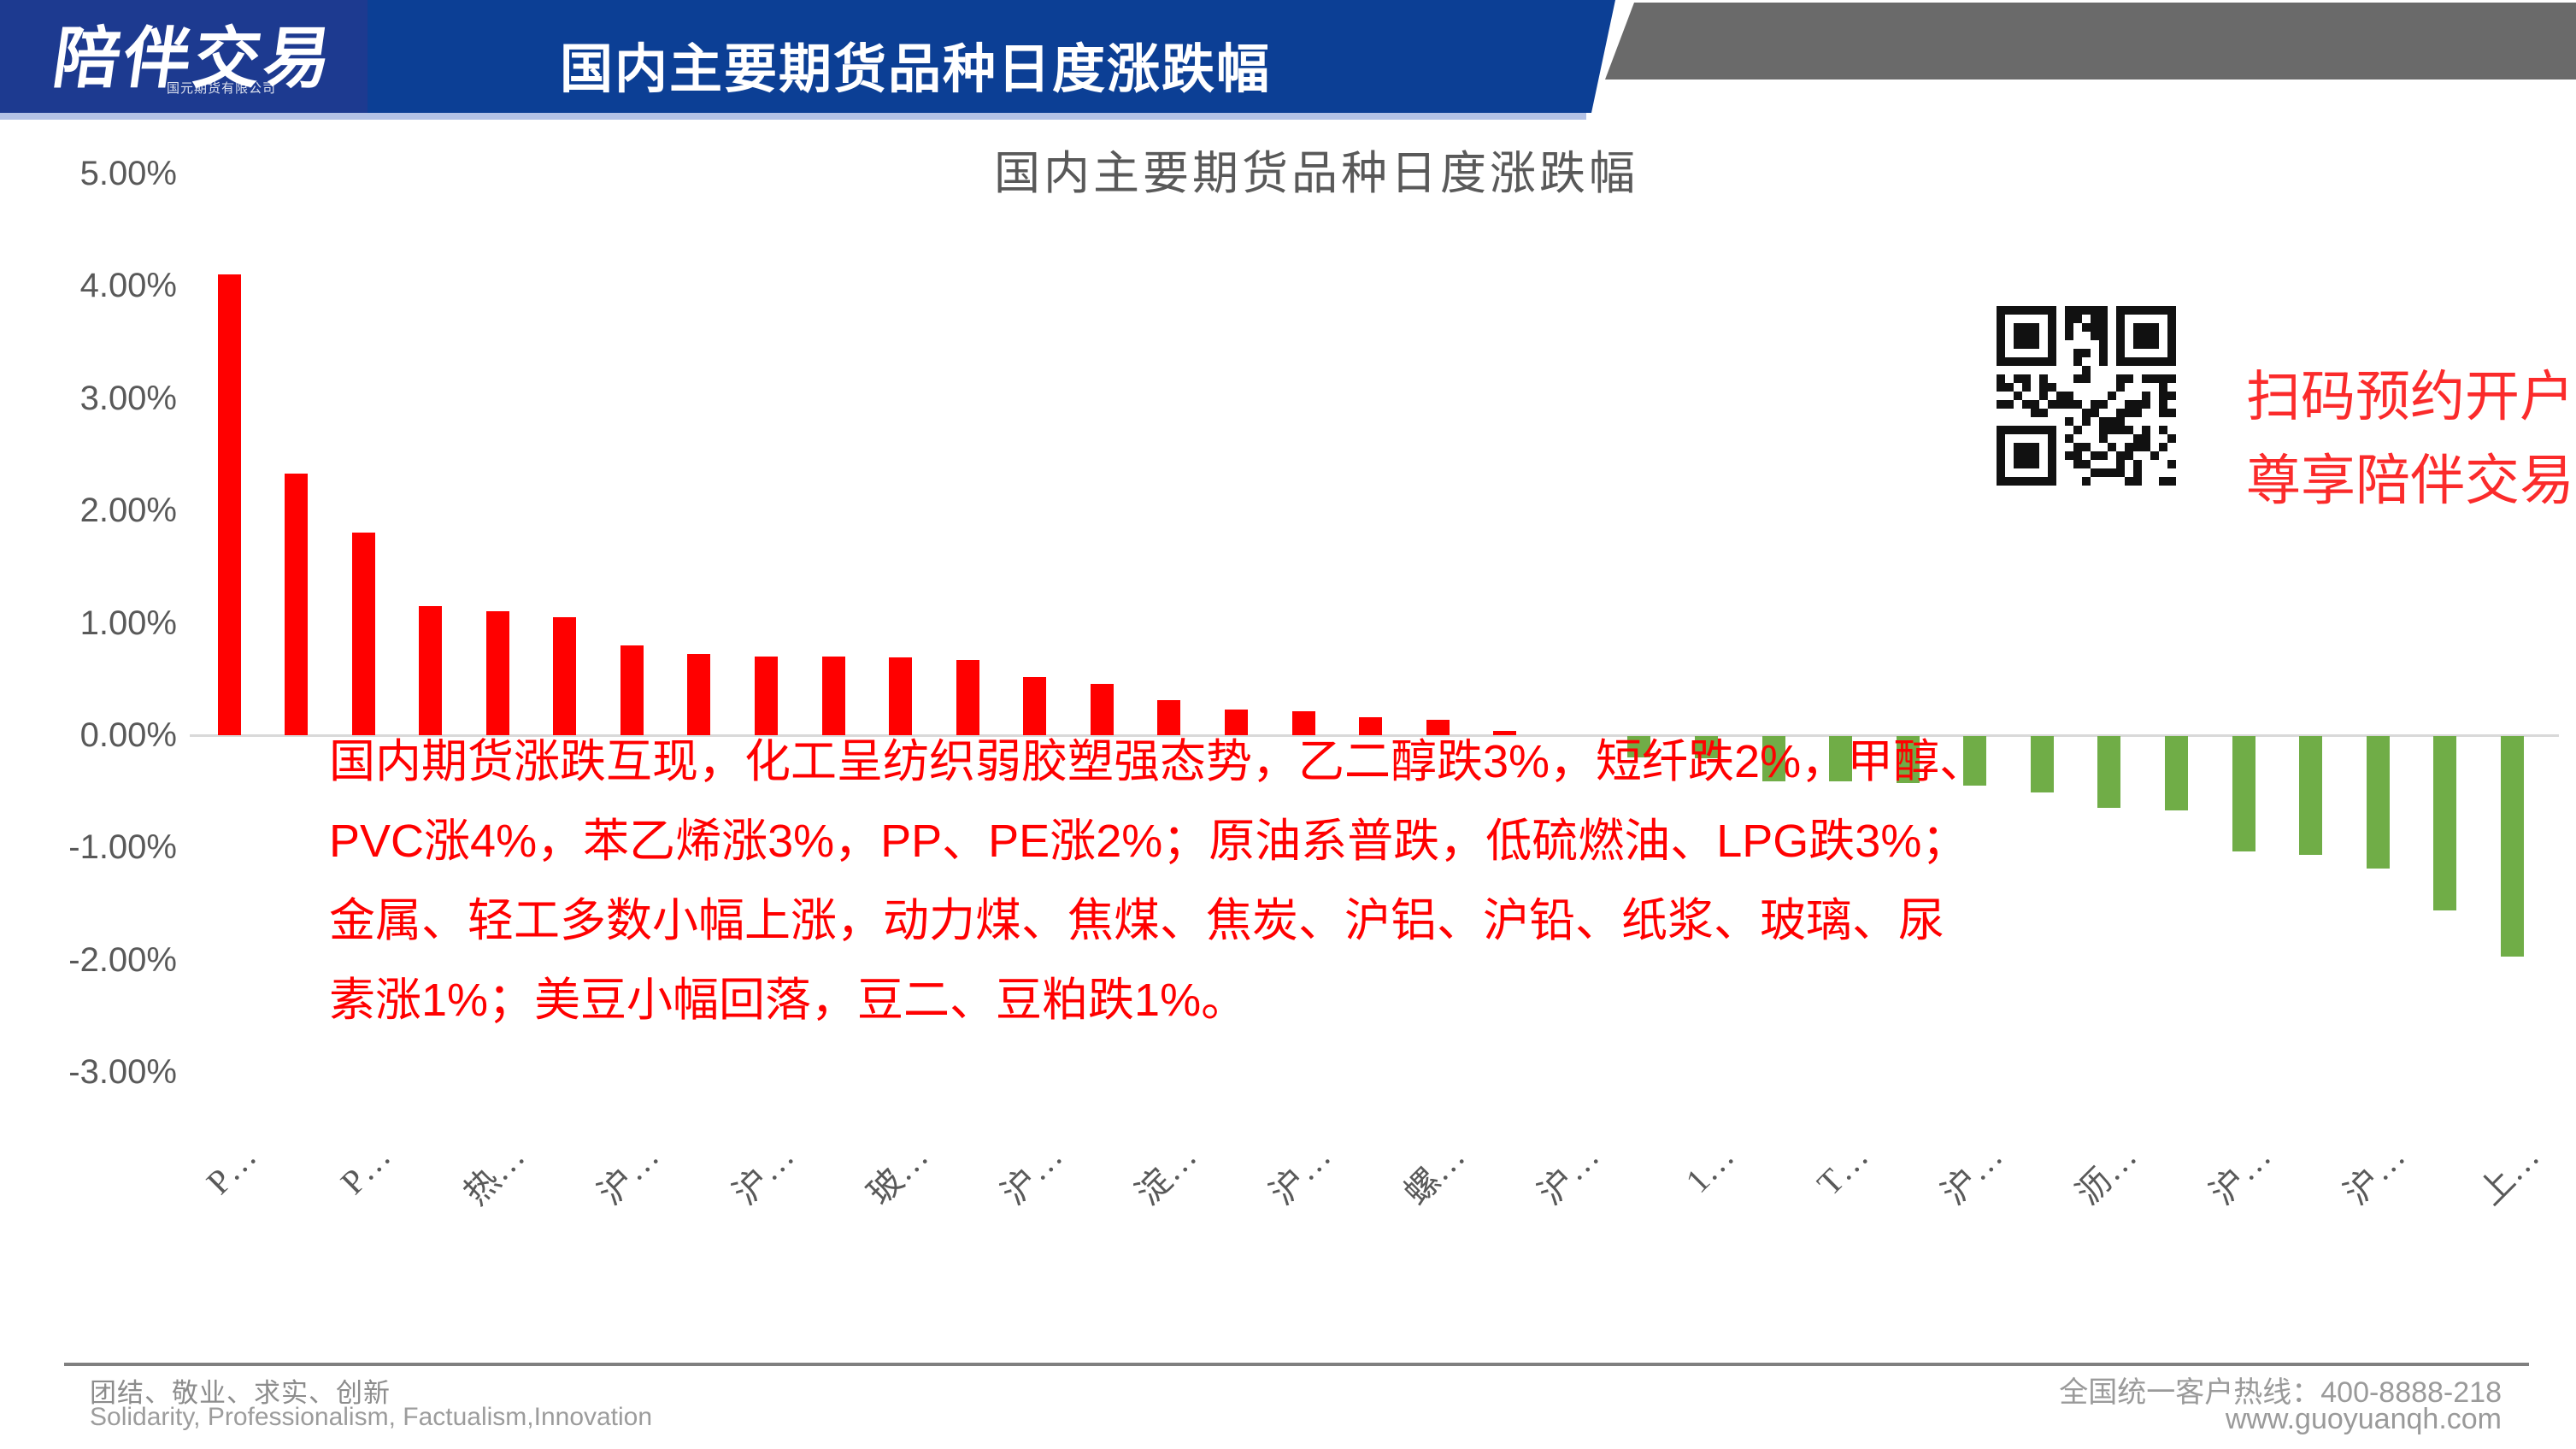  What do you see at coordinates (122, 1072) in the screenshot?
I see `y-axis-tick-label: -3.00%` at bounding box center [122, 1072].